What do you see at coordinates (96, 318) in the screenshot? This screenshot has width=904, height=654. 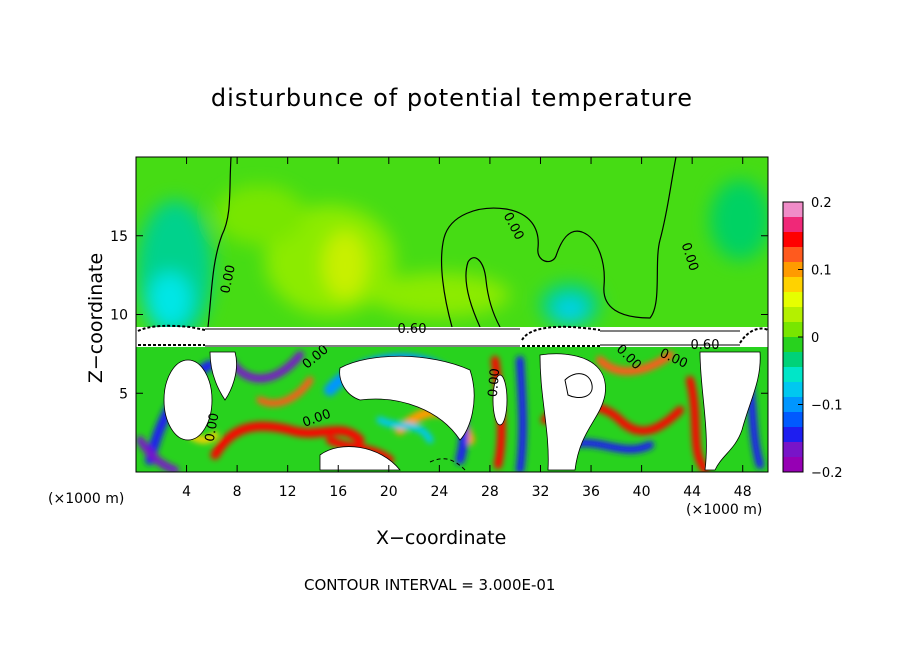 I see `y-axis-label: Z−coordinate` at bounding box center [96, 318].